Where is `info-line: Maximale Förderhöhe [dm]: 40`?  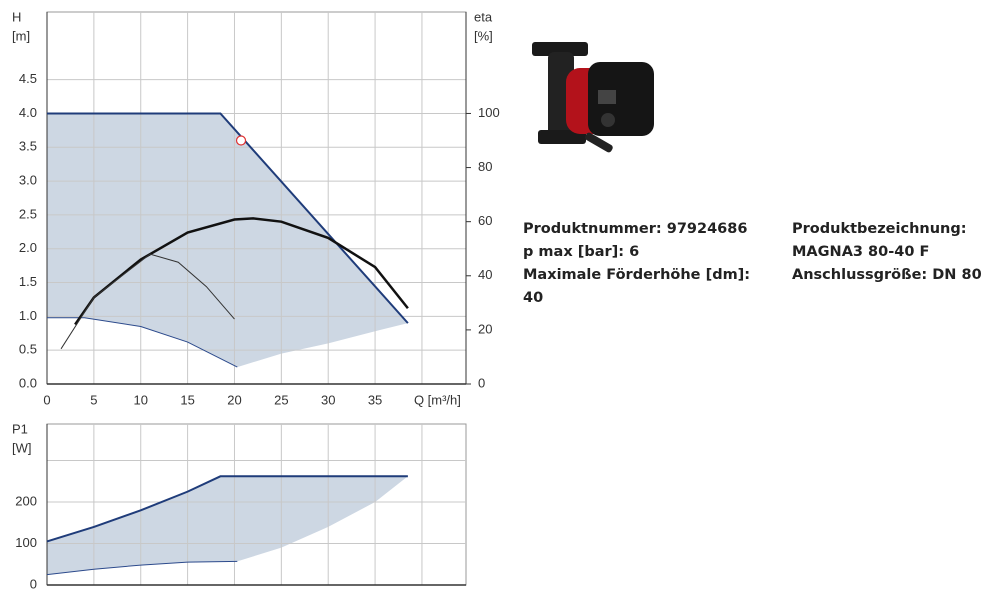 info-line: Maximale Förderhöhe [dm]: 40 is located at coordinates (642, 287).